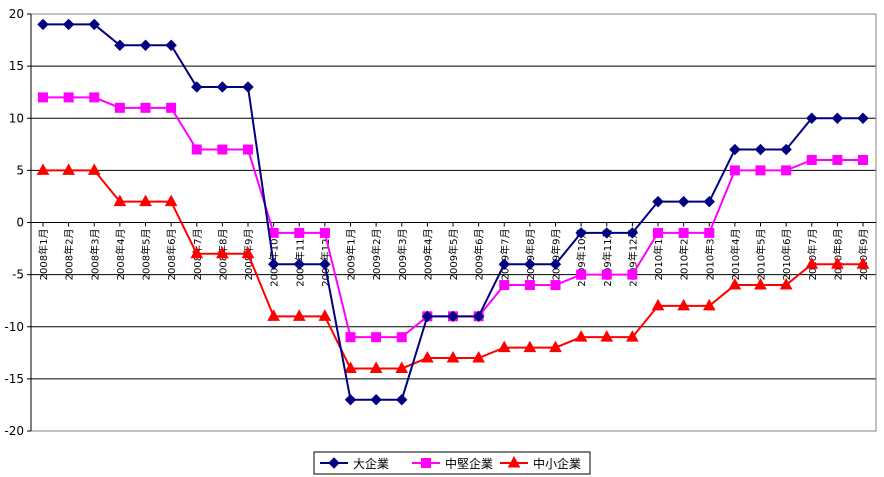  Describe the element at coordinates (735, 255) in the screenshot. I see `x-tick-label: 2010年4月` at that location.